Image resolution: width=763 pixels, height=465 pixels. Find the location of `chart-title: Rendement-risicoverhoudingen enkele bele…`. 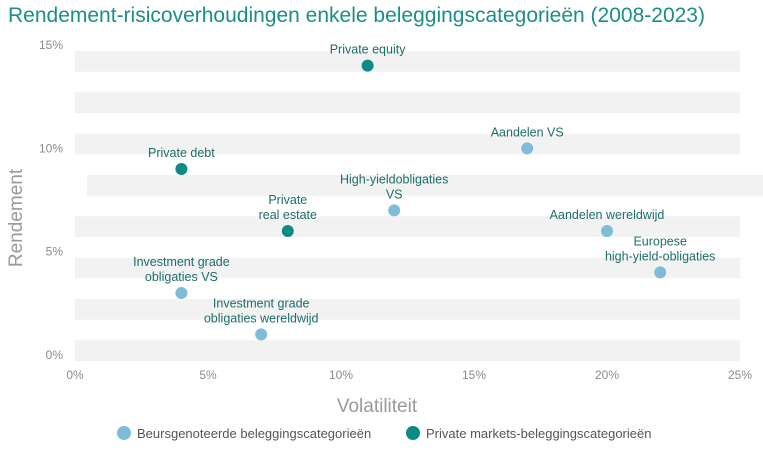

chart-title: Rendement-risicoverhoudingen enkele bele… is located at coordinates (356, 15).